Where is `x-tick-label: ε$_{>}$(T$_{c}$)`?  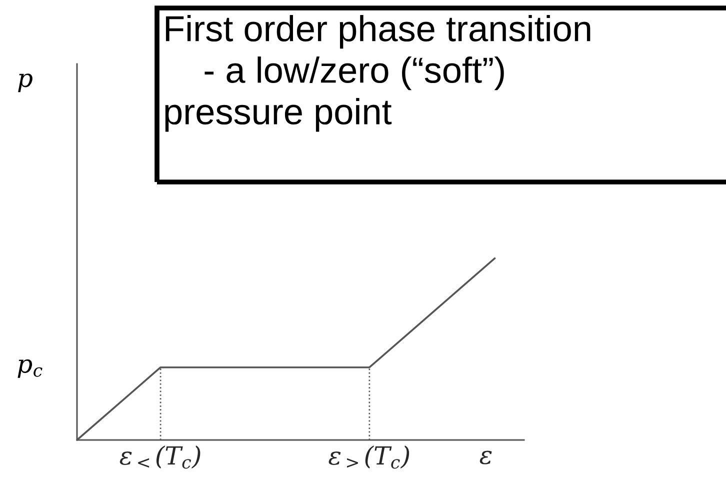 x-tick-label: ε$_{>}$(T$_{c}$) is located at coordinates (369, 457).